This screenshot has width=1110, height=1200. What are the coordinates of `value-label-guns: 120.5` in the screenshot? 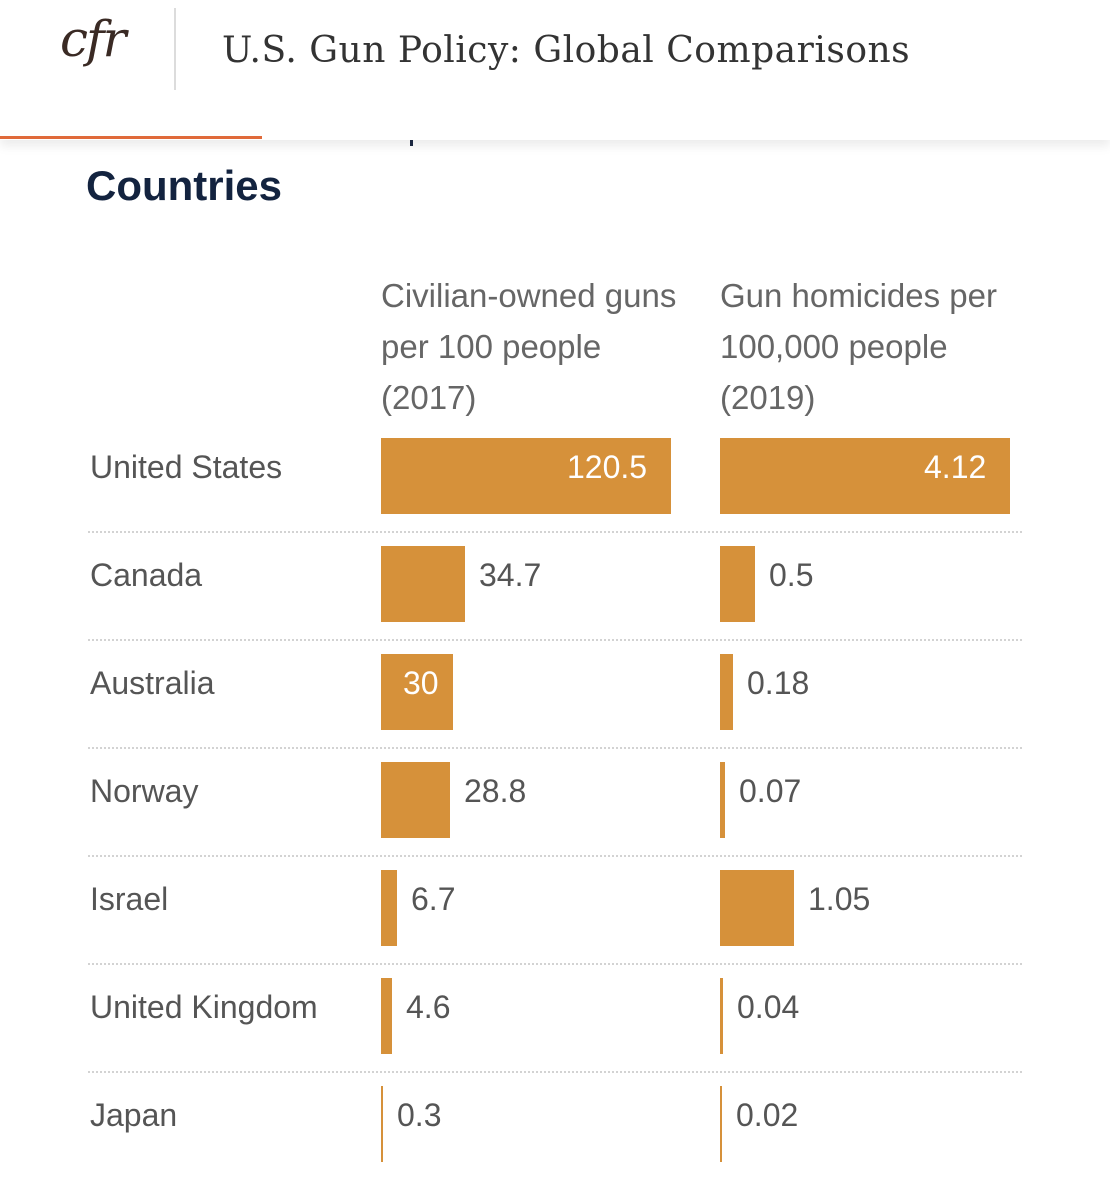 It's located at (607, 467).